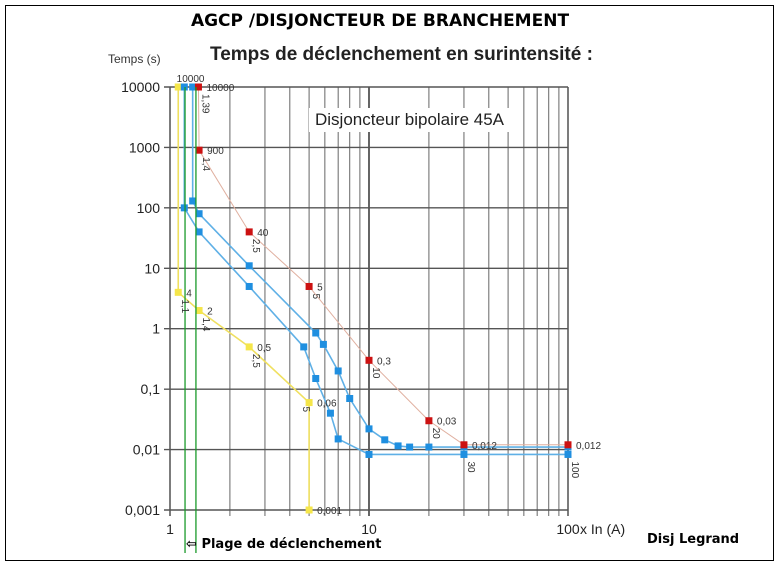  What do you see at coordinates (146, 450) in the screenshot?
I see `y-tick-label: 0,01` at bounding box center [146, 450].